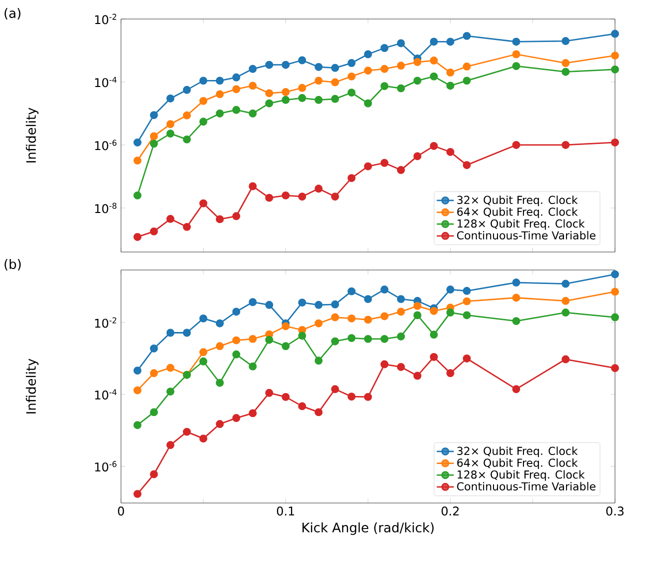 The height and width of the screenshot is (572, 657). I want to click on x-tick-label: 0, so click(121, 511).